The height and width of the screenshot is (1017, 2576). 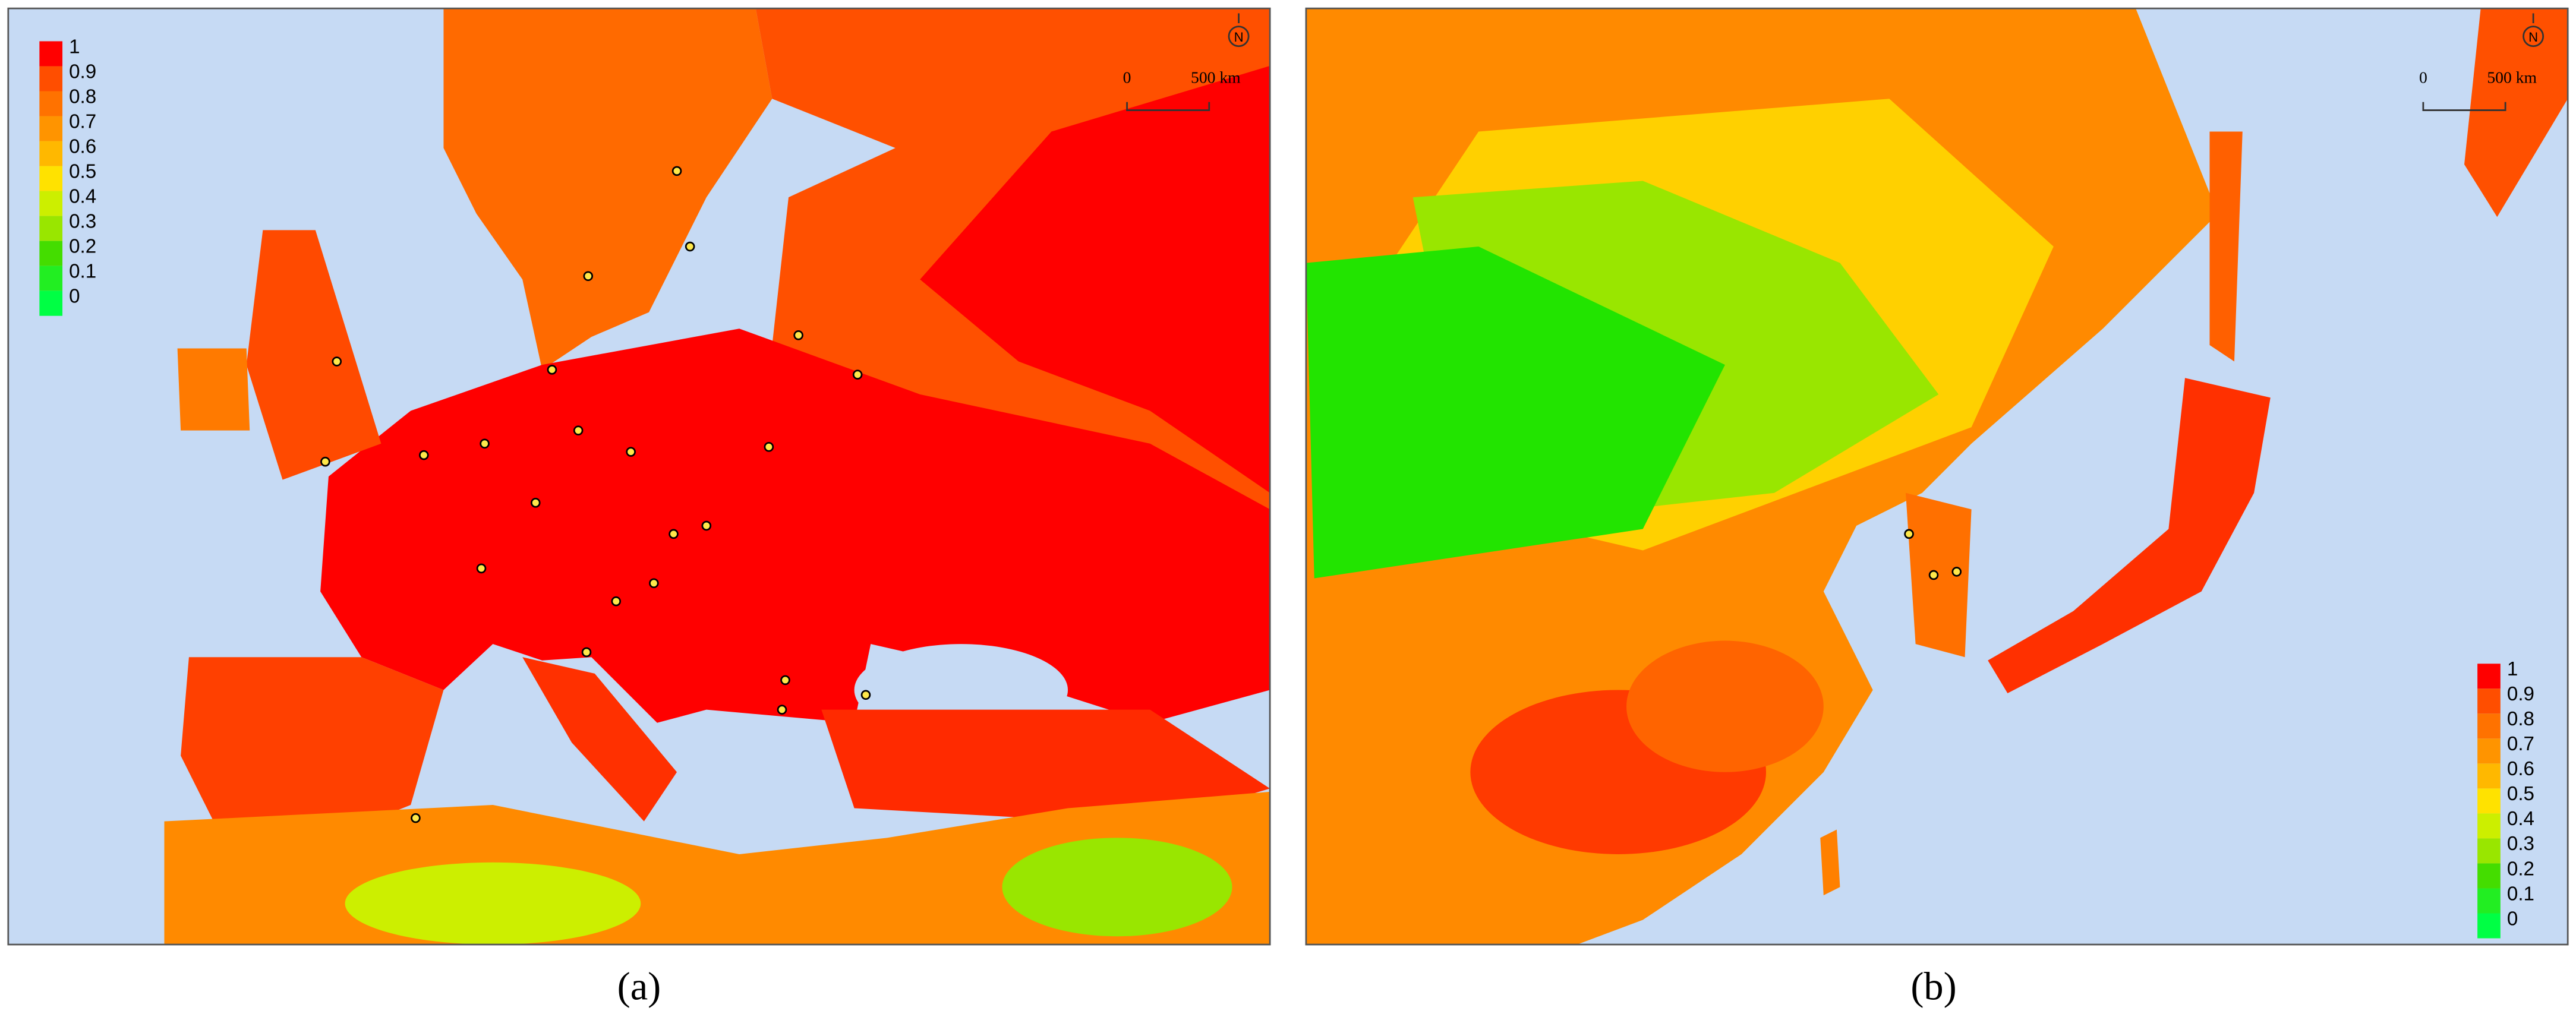 What do you see at coordinates (639, 987) in the screenshot?
I see `panel-label: (a)` at bounding box center [639, 987].